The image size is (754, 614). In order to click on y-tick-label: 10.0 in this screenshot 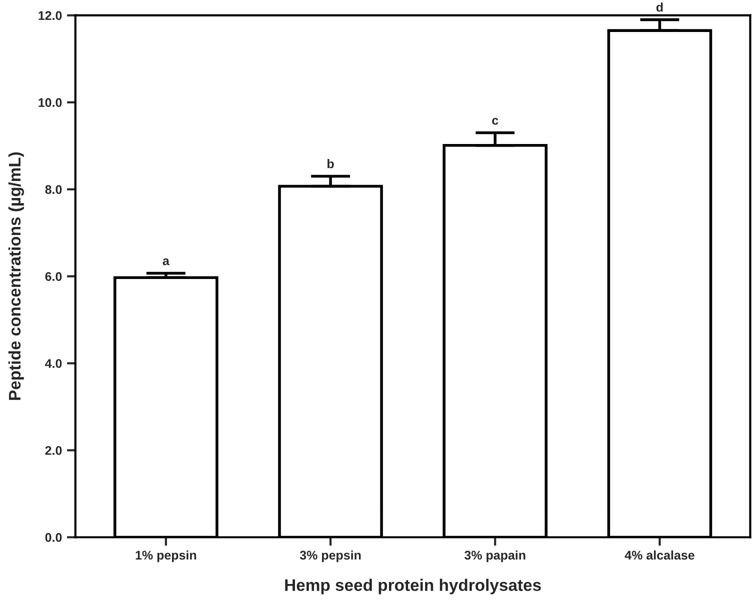, I will do `click(50, 102)`.